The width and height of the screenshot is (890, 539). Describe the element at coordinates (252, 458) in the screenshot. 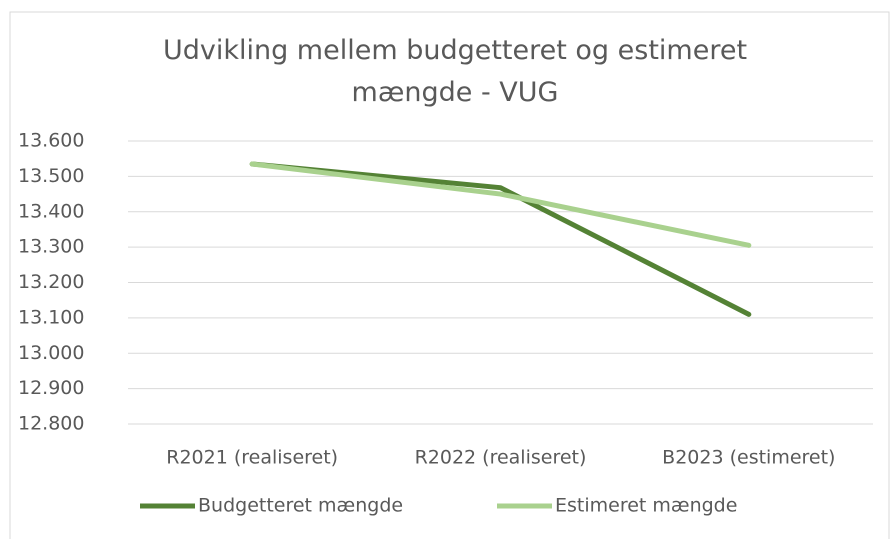

I see `x-tick-label: R2021 (realiseret)` at that location.